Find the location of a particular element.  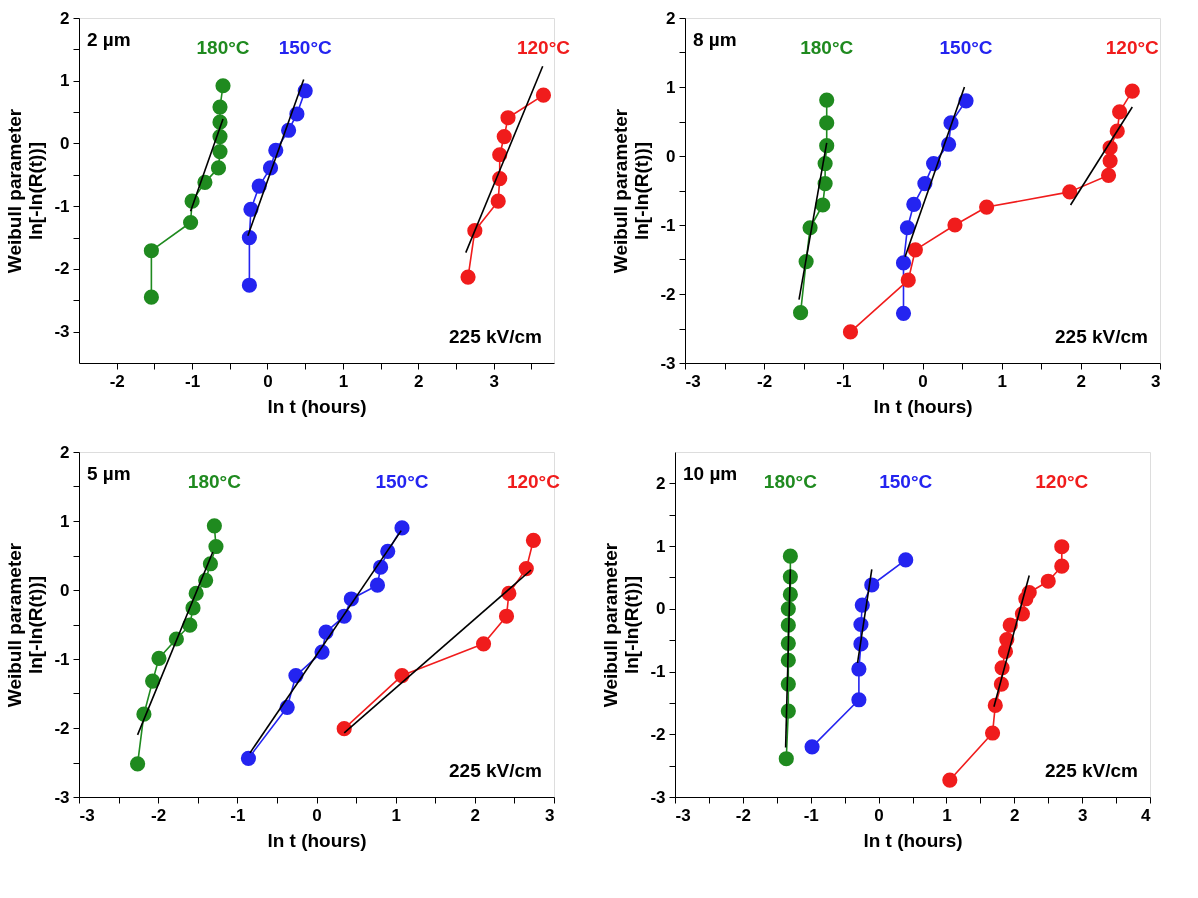

annotation: 10 µm is located at coordinates (710, 473).